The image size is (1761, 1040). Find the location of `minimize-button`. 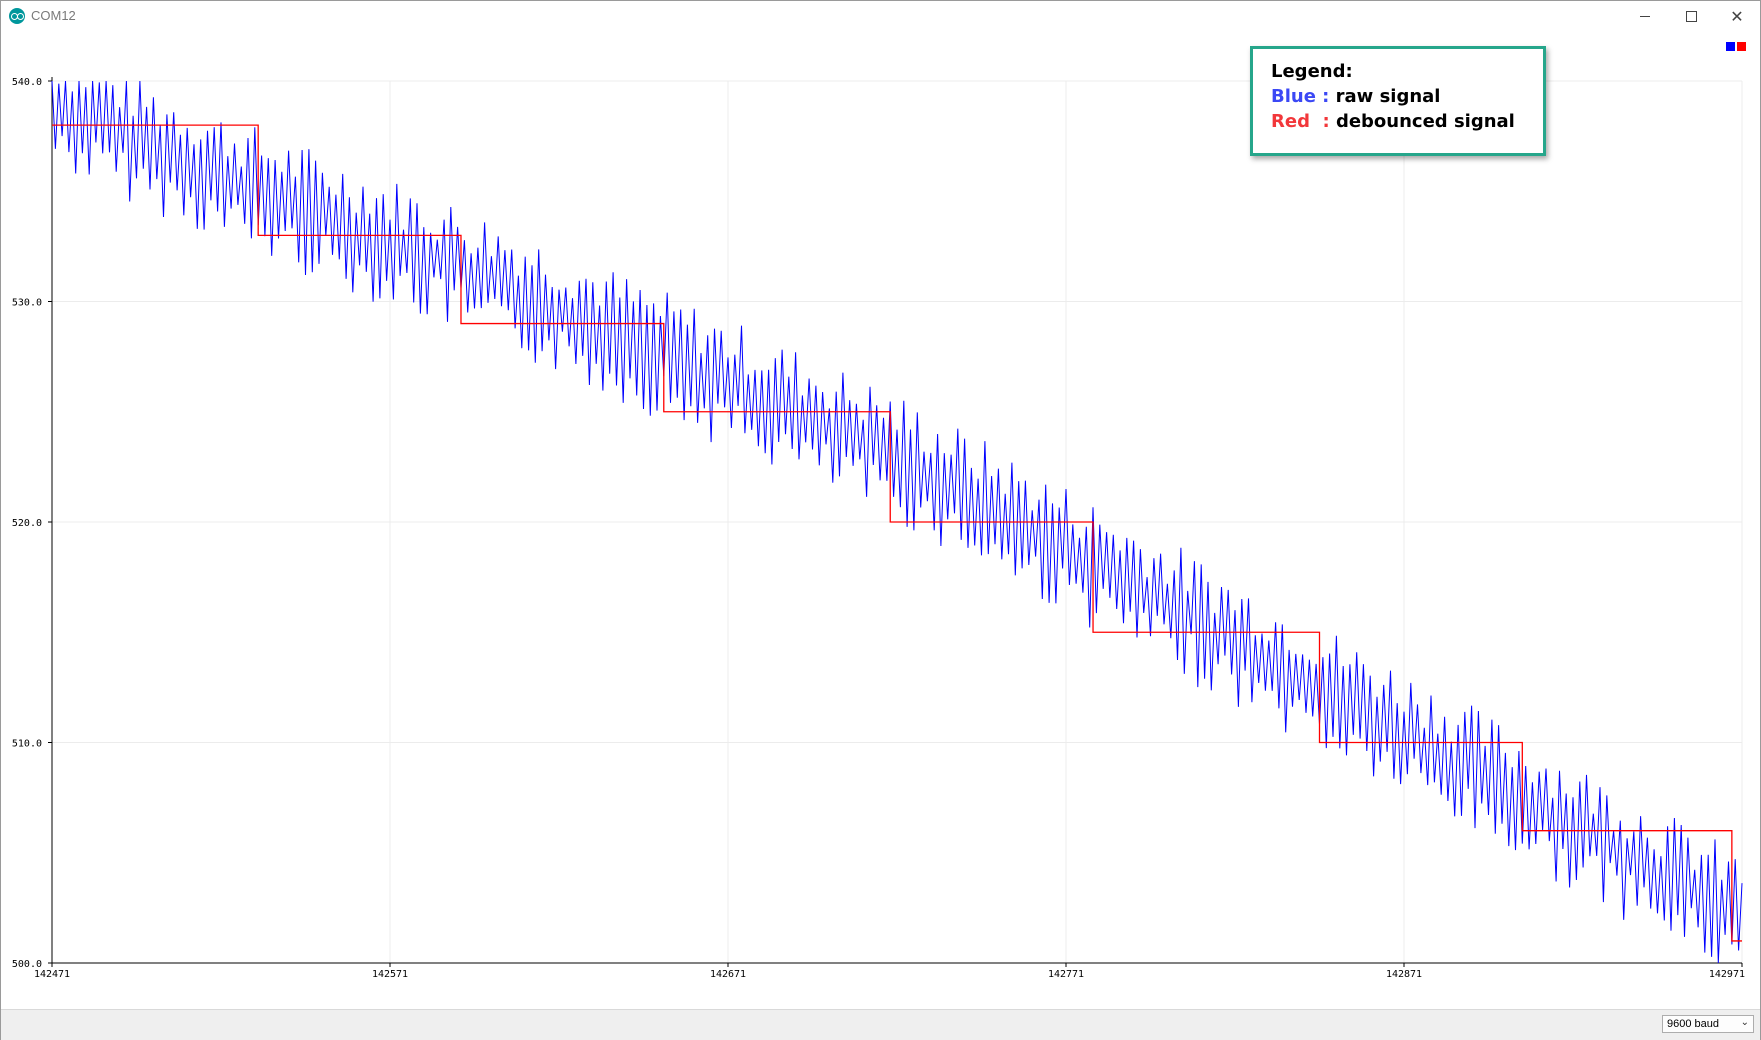

minimize-button is located at coordinates (1645, 16).